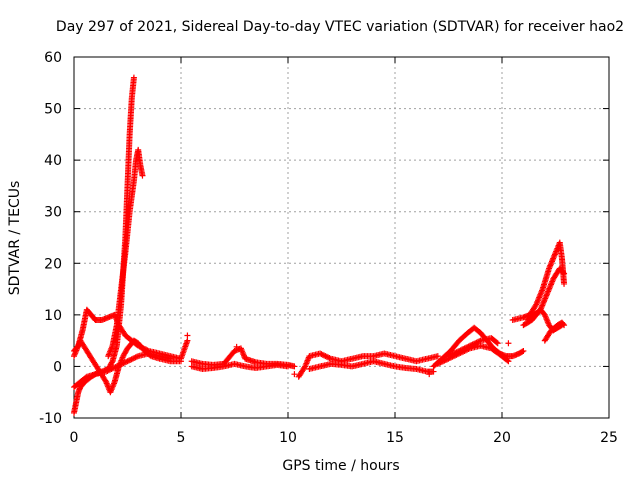 The height and width of the screenshot is (480, 640). I want to click on x-tick-label: 10, so click(288, 438).